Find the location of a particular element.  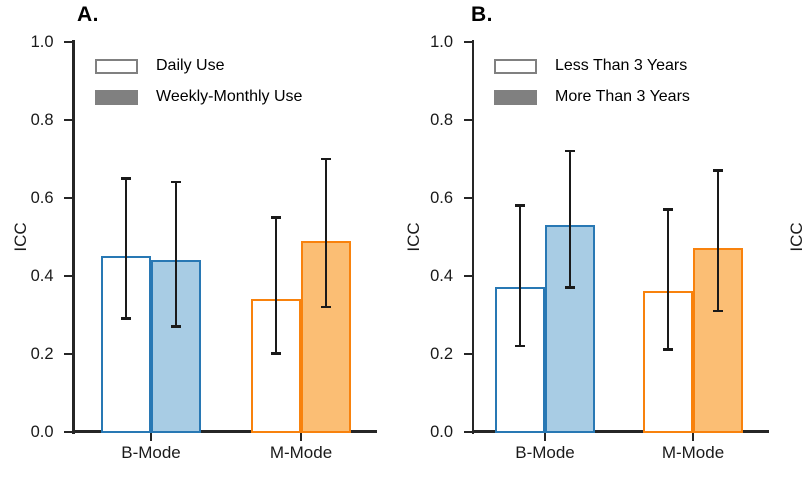

legend-item: Less Than 3 Years is located at coordinates (590, 66).